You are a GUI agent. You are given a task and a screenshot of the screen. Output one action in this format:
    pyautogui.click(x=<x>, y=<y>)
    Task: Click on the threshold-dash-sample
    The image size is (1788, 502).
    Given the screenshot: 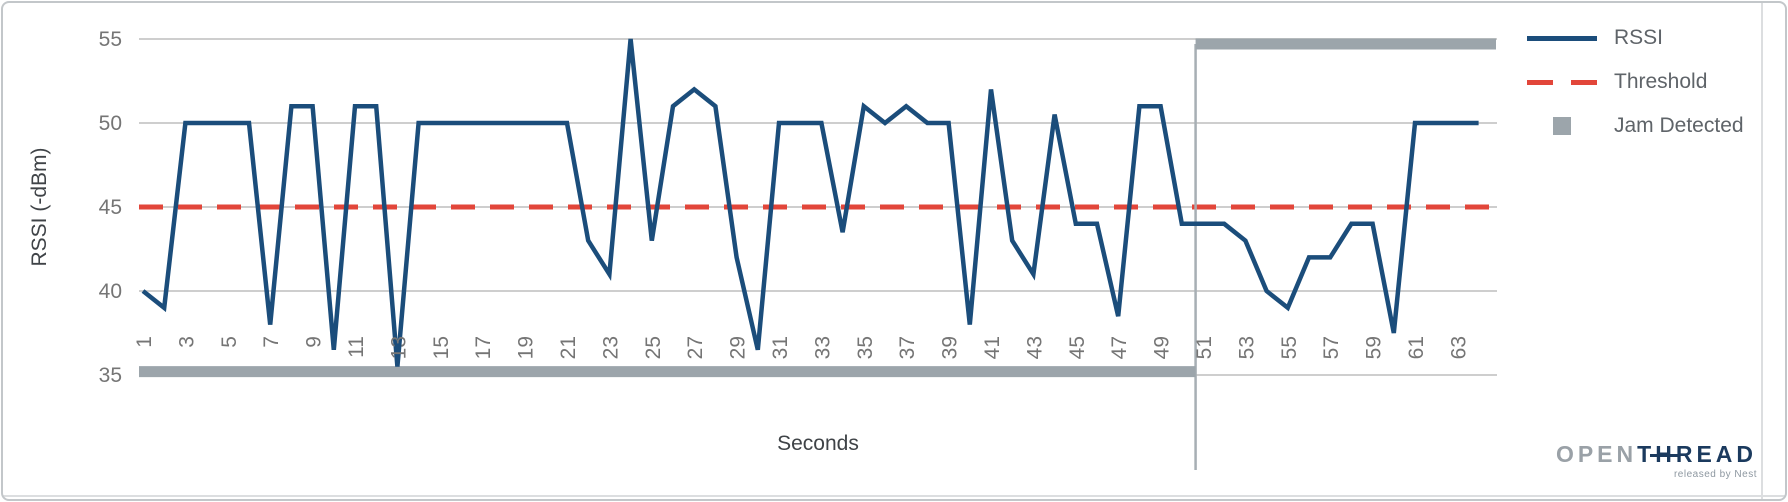 What is the action you would take?
    pyautogui.click(x=1562, y=82)
    